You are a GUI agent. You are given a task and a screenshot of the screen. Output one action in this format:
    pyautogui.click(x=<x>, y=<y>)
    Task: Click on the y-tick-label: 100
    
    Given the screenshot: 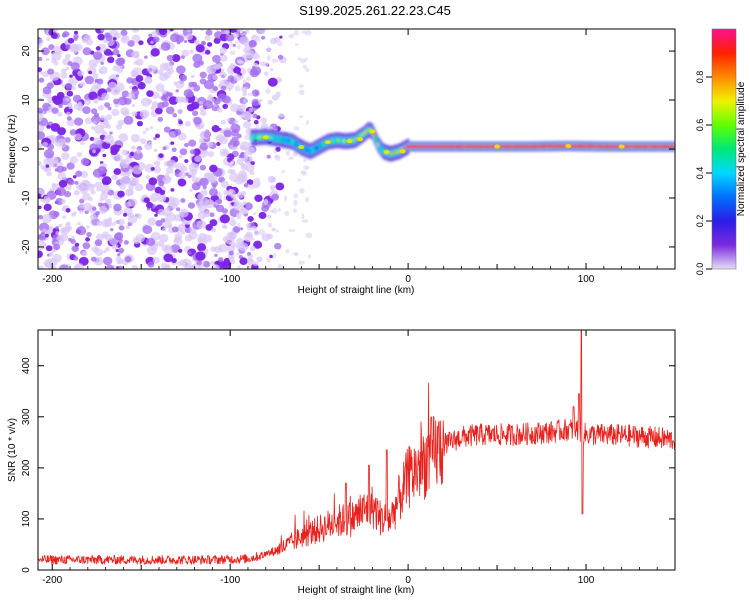 What is the action you would take?
    pyautogui.click(x=26, y=518)
    